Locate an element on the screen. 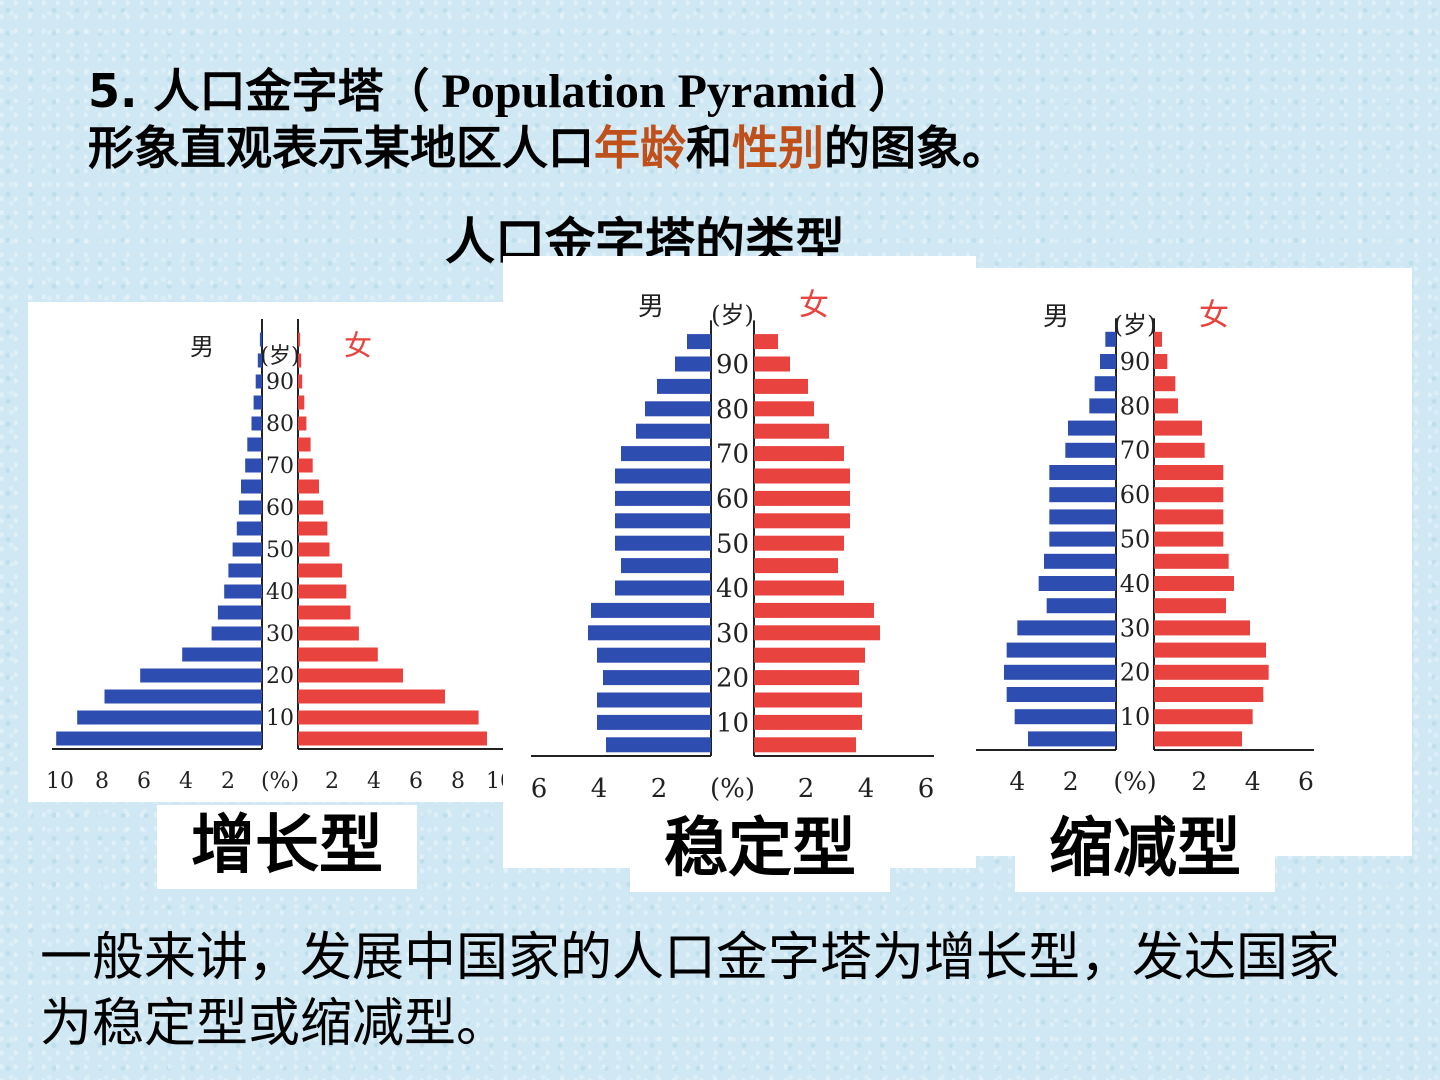  x-tick-label-right: 10 is located at coordinates (495, 781).